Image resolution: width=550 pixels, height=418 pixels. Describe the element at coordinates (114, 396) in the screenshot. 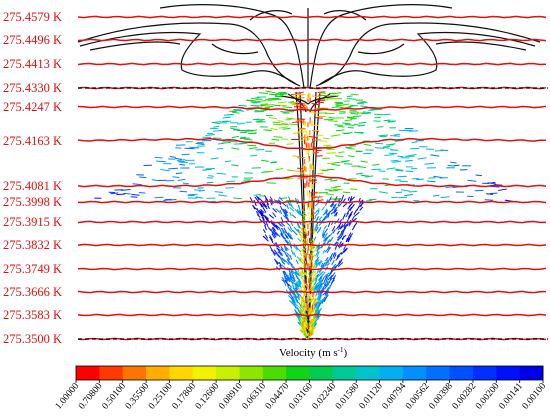

I see `colorbar-tick-label: 0.50100` at that location.